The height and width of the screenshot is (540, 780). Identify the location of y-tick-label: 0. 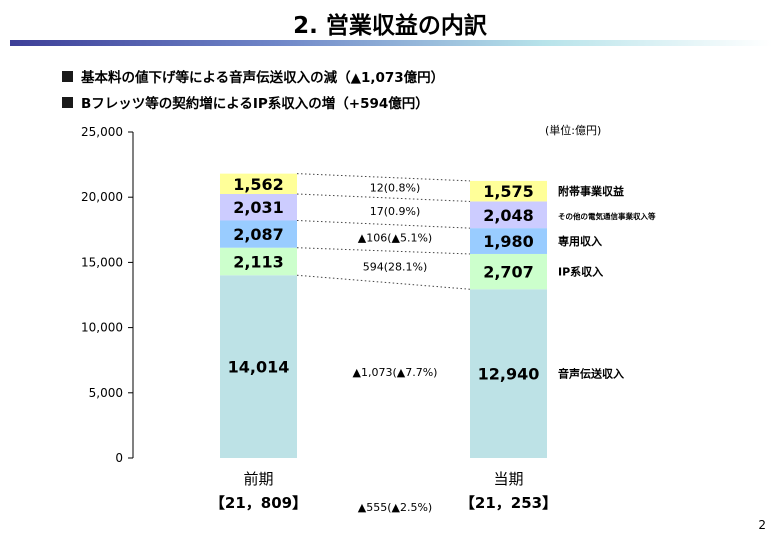
(119, 458).